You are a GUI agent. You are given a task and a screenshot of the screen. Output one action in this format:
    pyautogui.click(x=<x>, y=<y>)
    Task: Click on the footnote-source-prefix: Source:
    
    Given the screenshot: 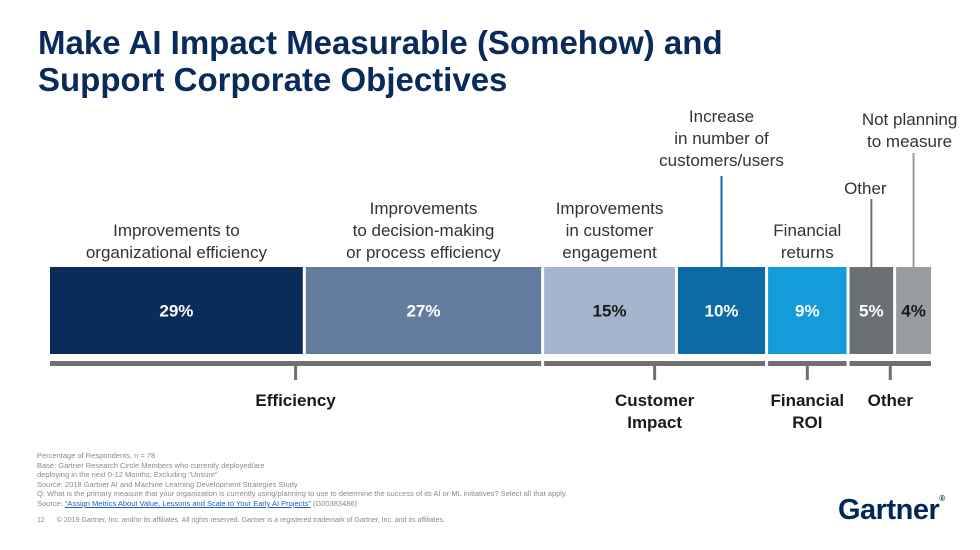 What is the action you would take?
    pyautogui.click(x=51, y=503)
    